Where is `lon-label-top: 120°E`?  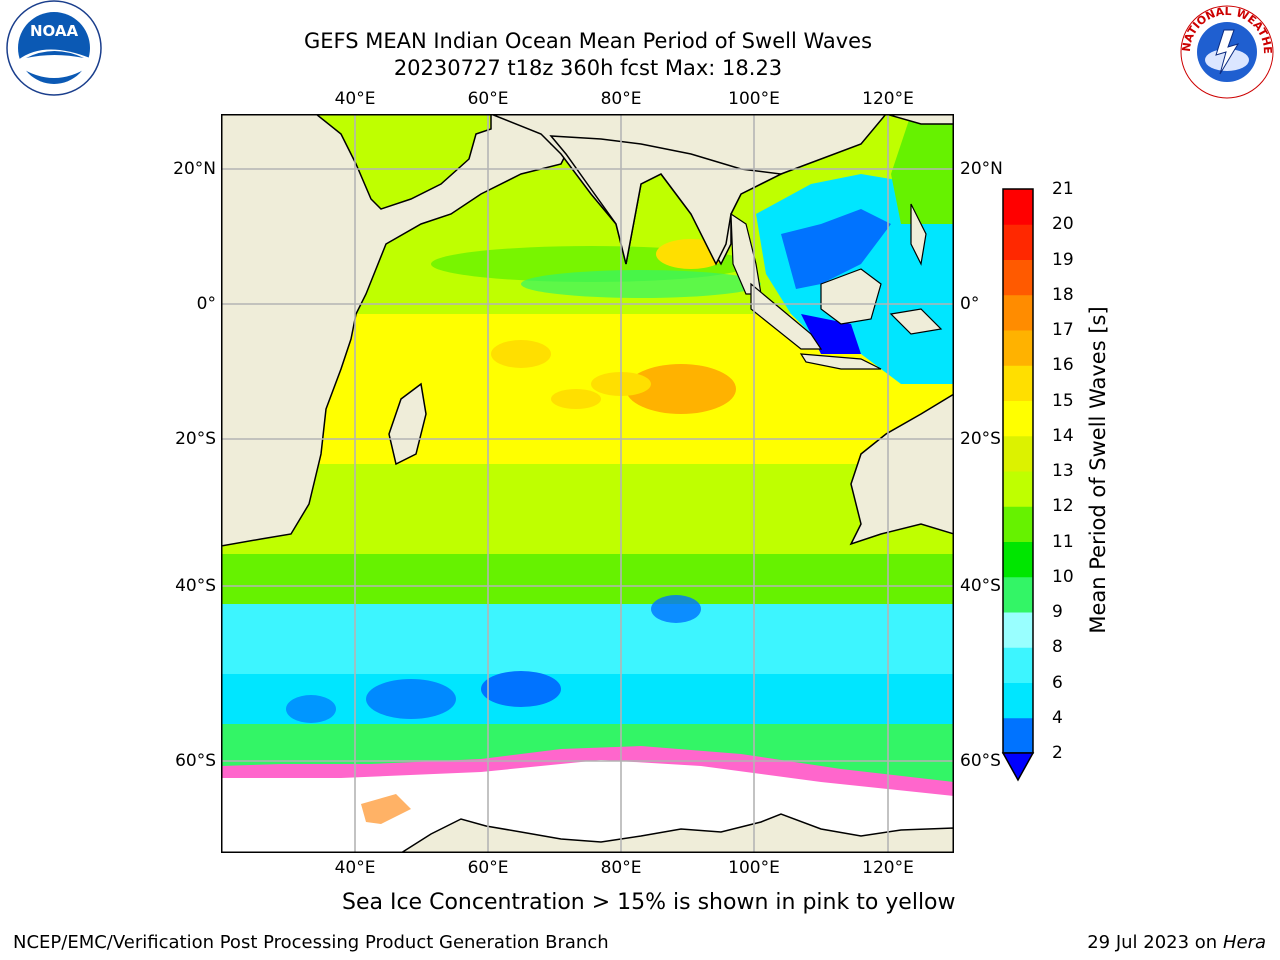 lon-label-top: 120°E is located at coordinates (888, 99).